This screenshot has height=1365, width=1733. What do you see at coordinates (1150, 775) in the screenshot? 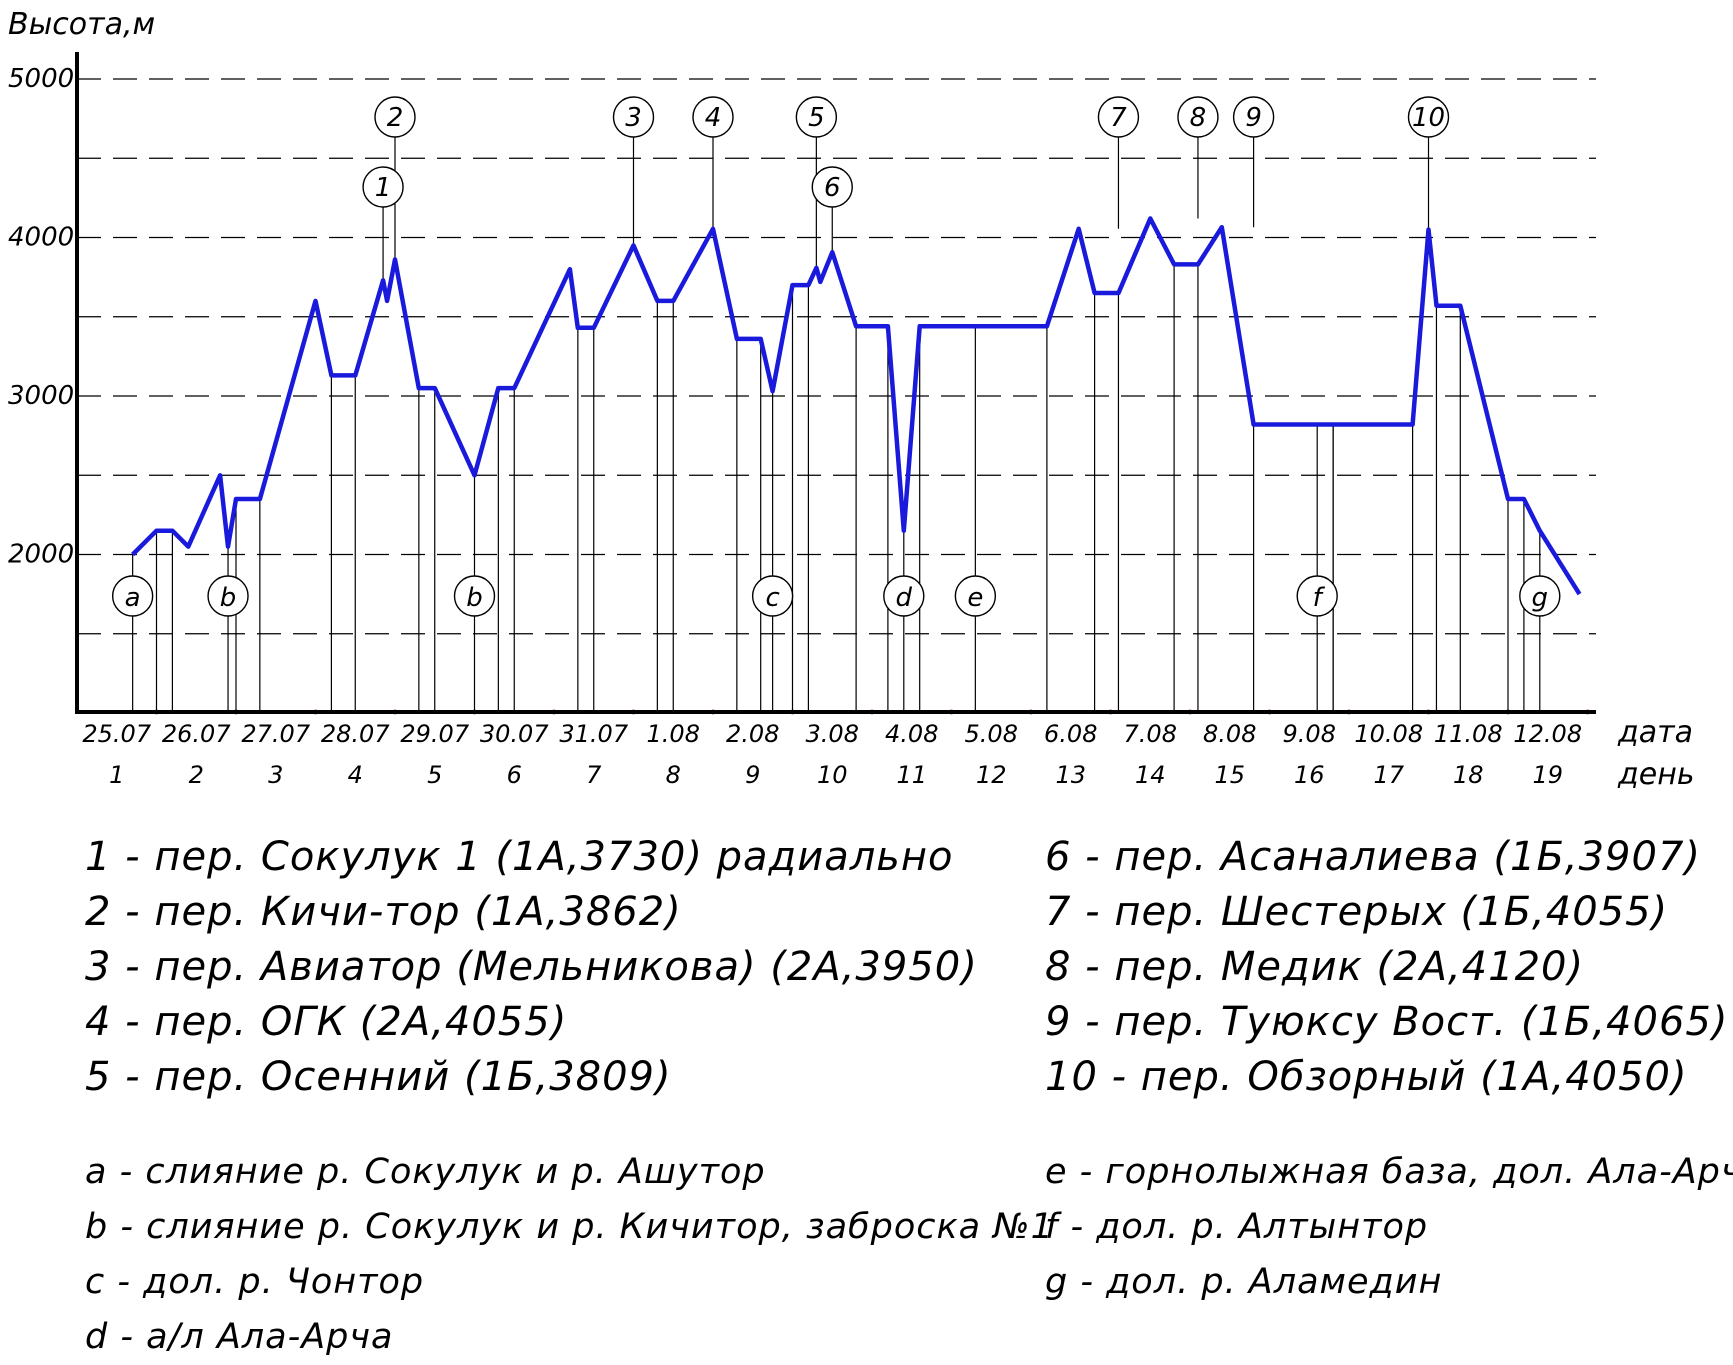
I see `x-tick-day: 14` at bounding box center [1150, 775].